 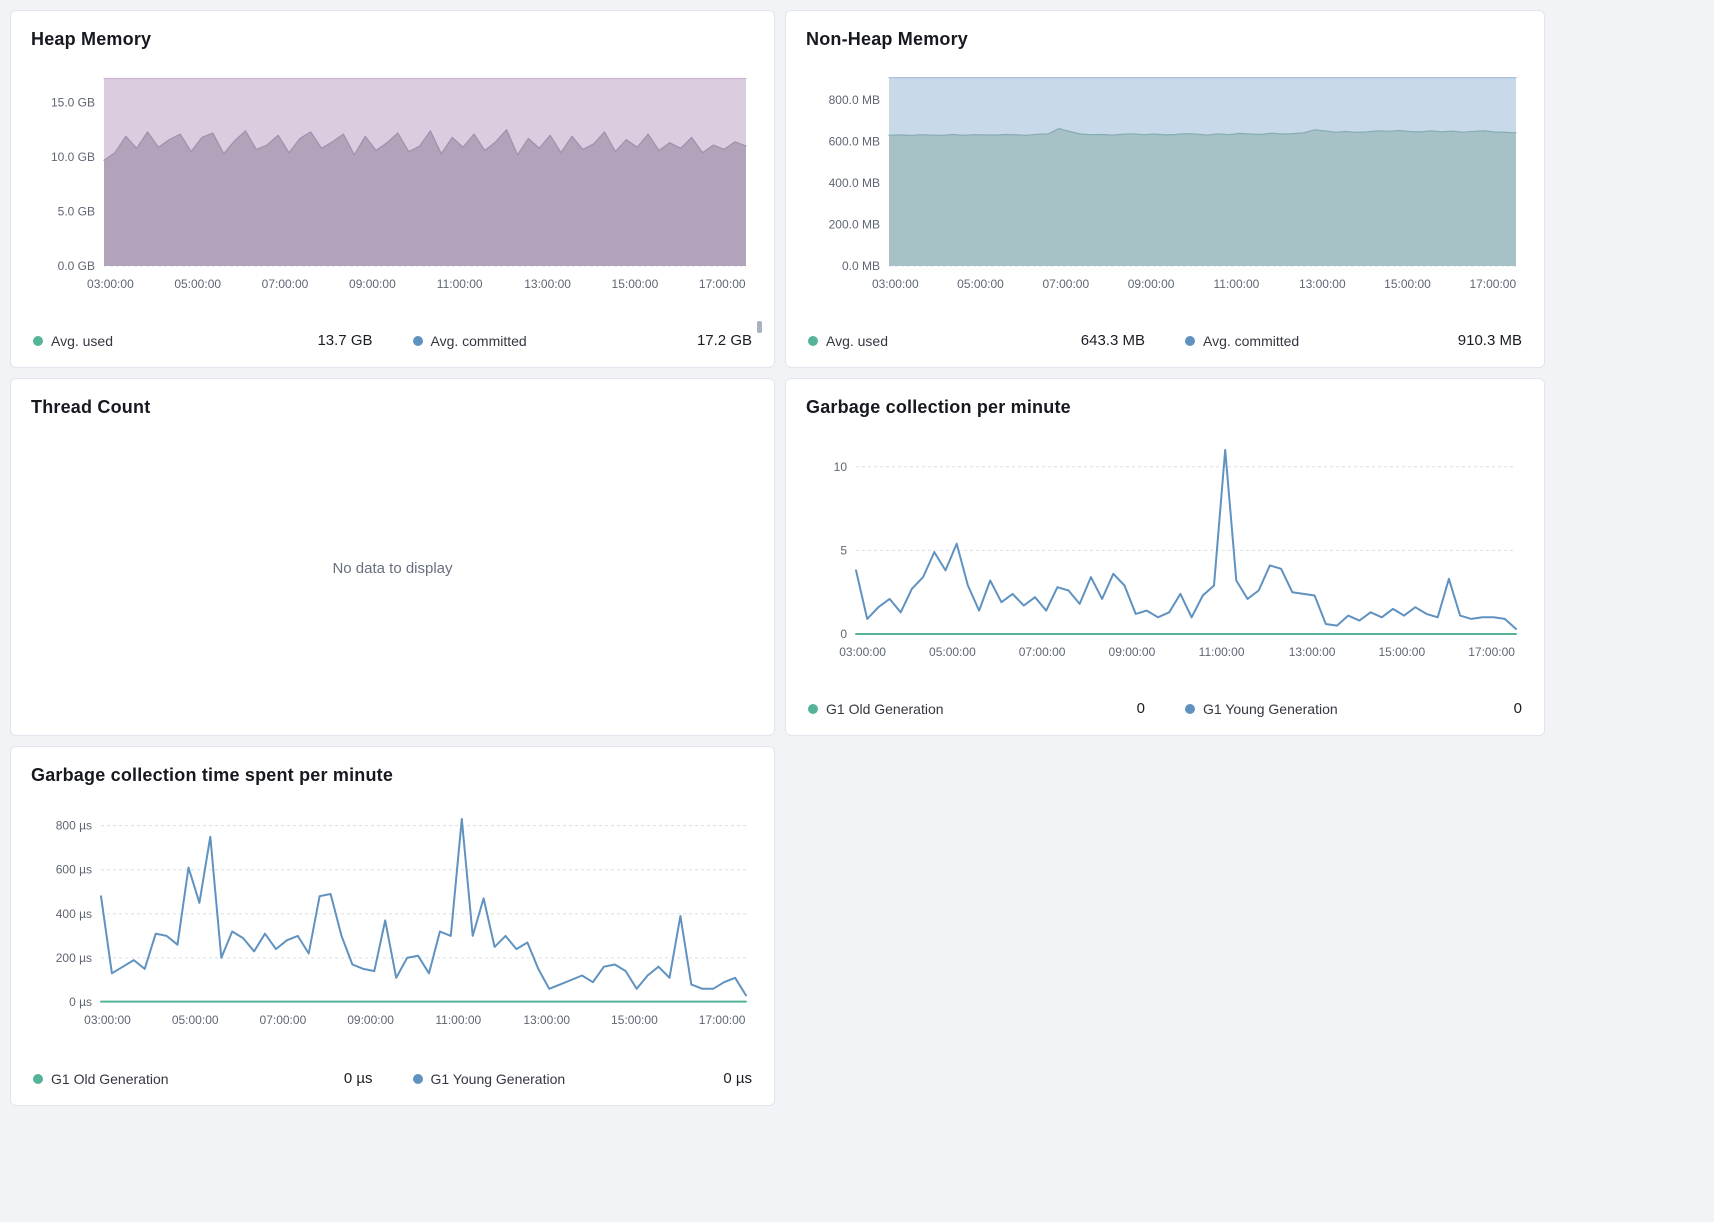 I want to click on legend-item-g1-young-generation: G1 Young Generation 0 µs, so click(x=582, y=1078).